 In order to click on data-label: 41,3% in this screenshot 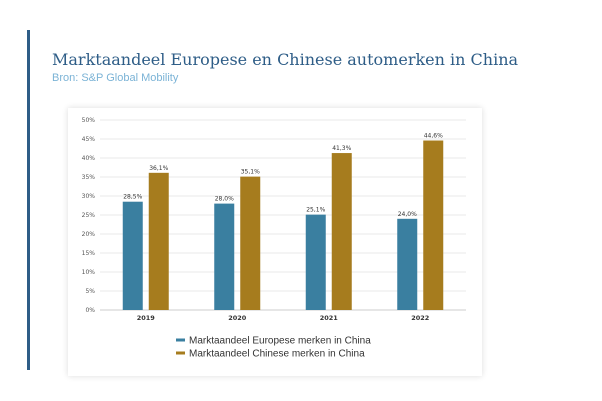, I will do `click(341, 148)`.